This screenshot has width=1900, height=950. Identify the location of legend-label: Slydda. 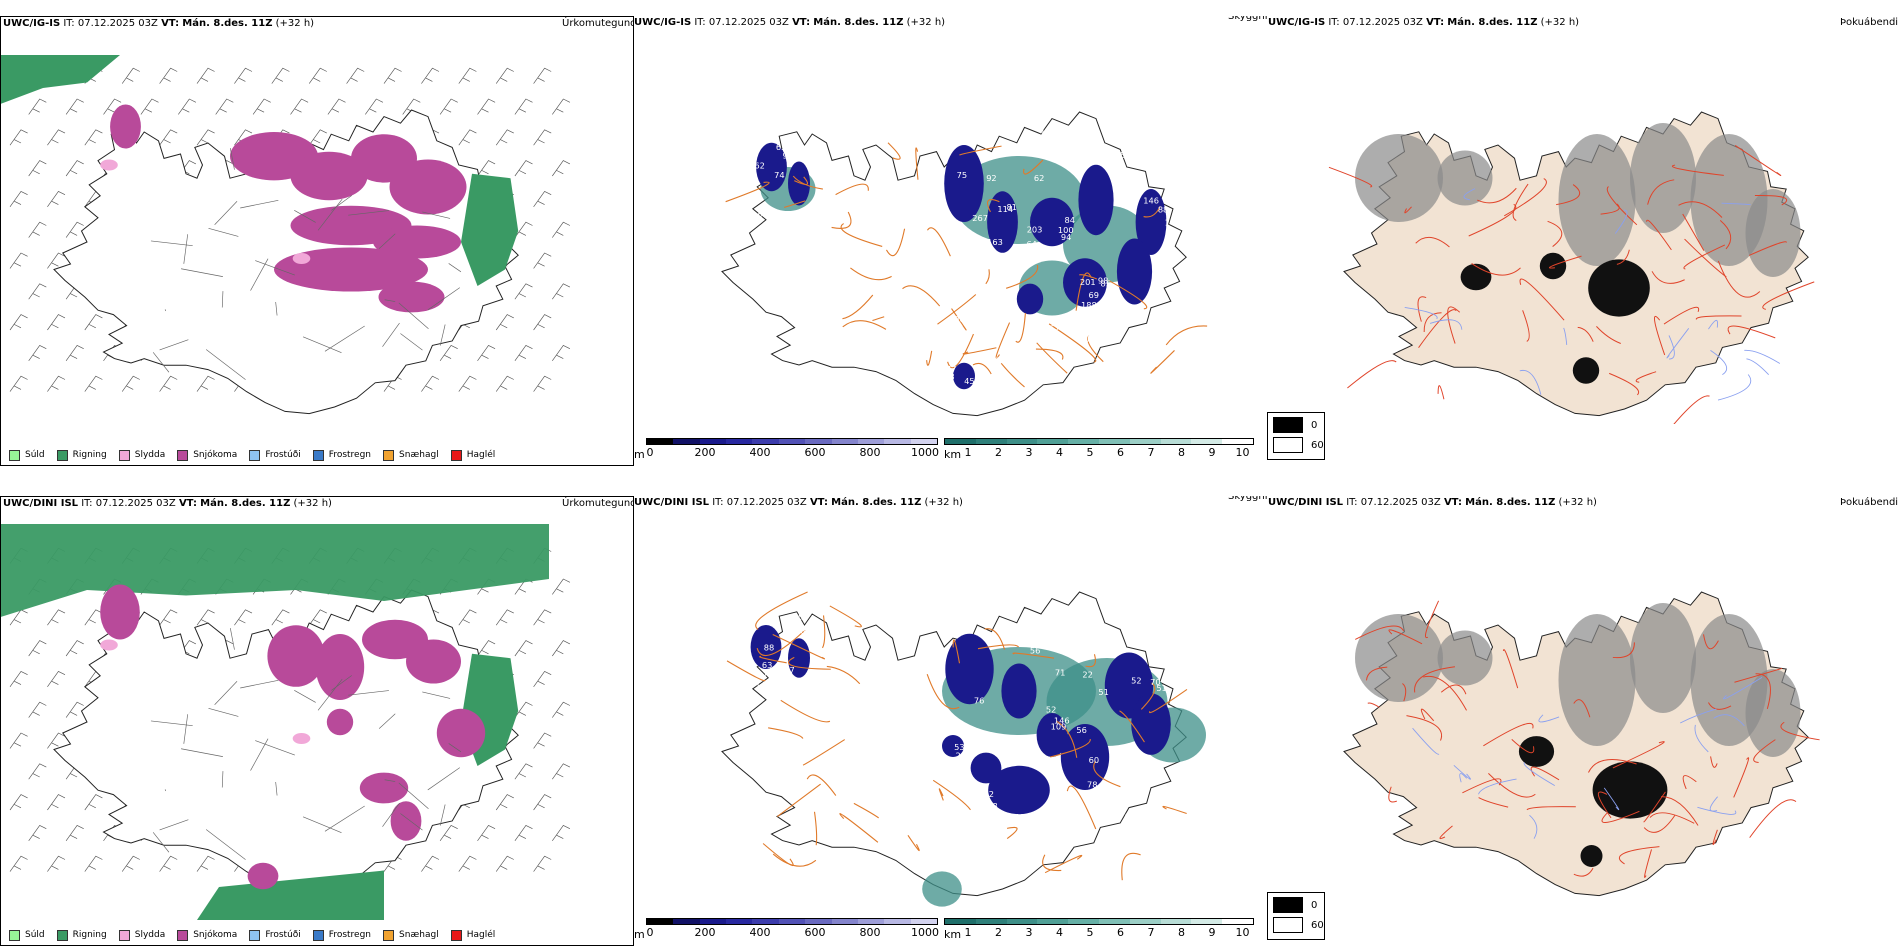
(150, 455).